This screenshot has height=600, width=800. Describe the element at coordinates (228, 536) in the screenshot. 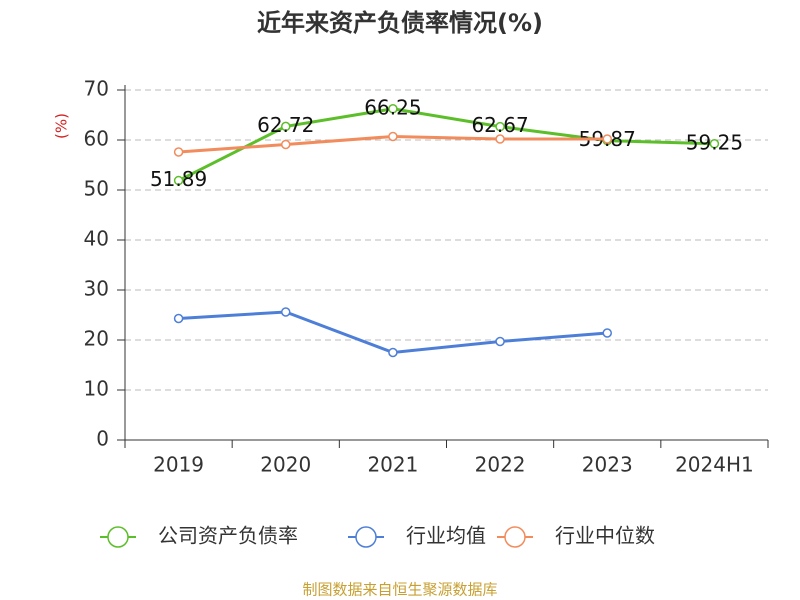

I see `legend-label: 公司资产负债率` at that location.